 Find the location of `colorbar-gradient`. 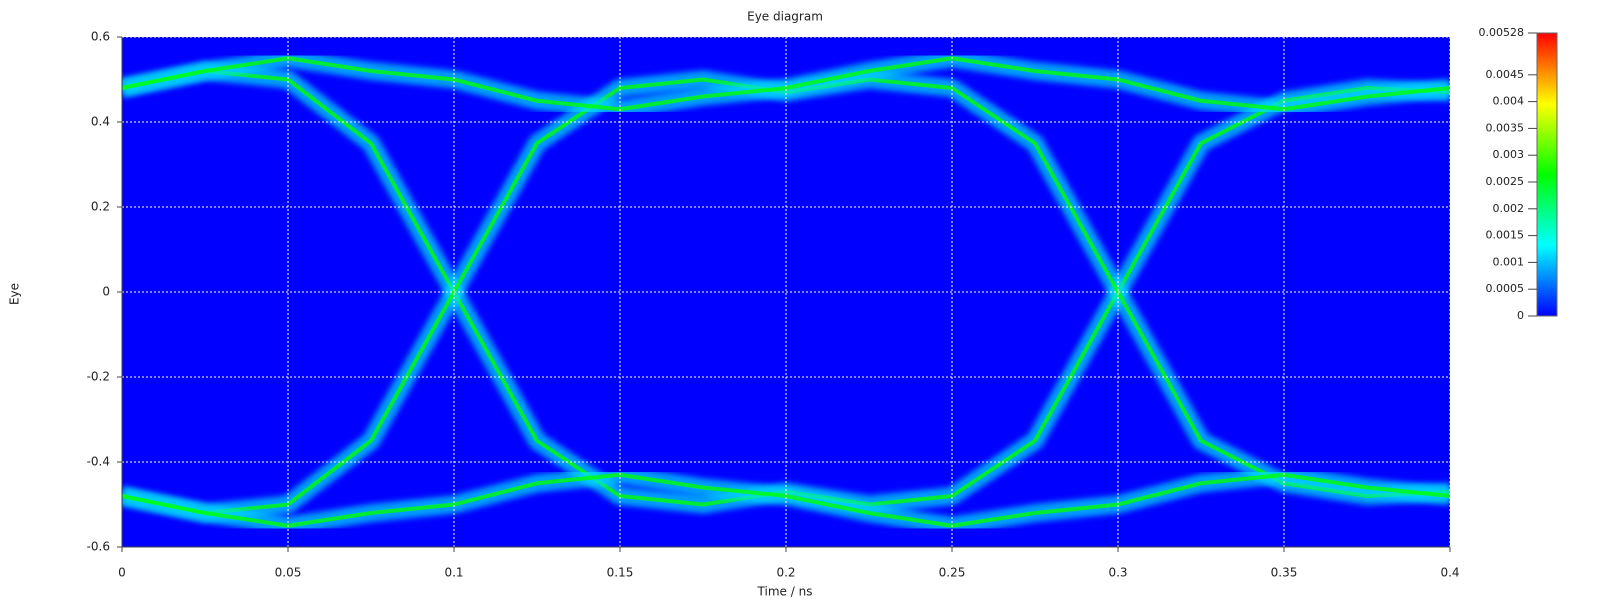

colorbar-gradient is located at coordinates (1547, 174).